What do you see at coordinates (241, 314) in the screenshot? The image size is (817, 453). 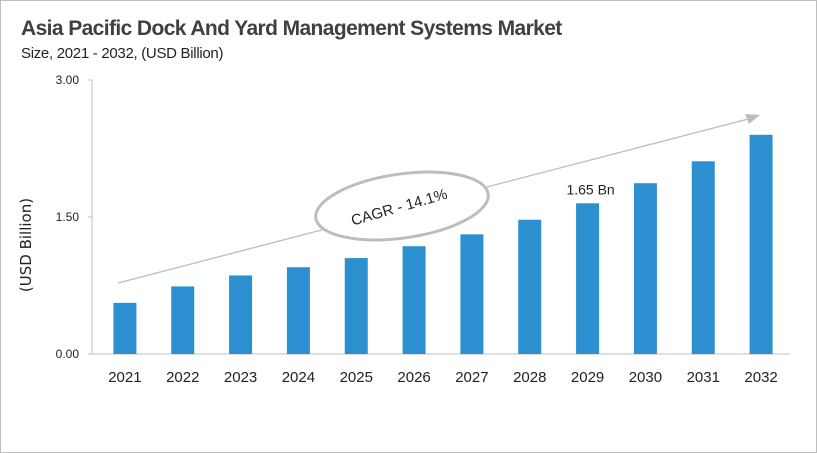 I see `bar-2023` at bounding box center [241, 314].